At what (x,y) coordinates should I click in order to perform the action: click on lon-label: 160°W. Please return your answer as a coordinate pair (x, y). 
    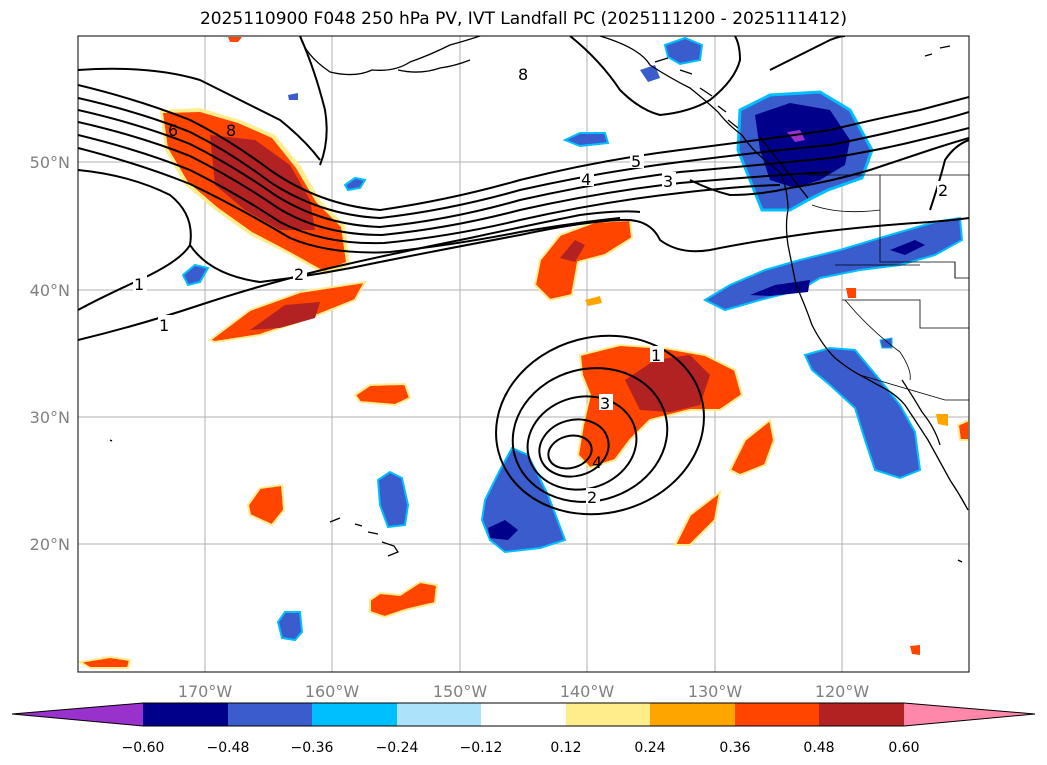
    Looking at the image, I should click on (332, 691).